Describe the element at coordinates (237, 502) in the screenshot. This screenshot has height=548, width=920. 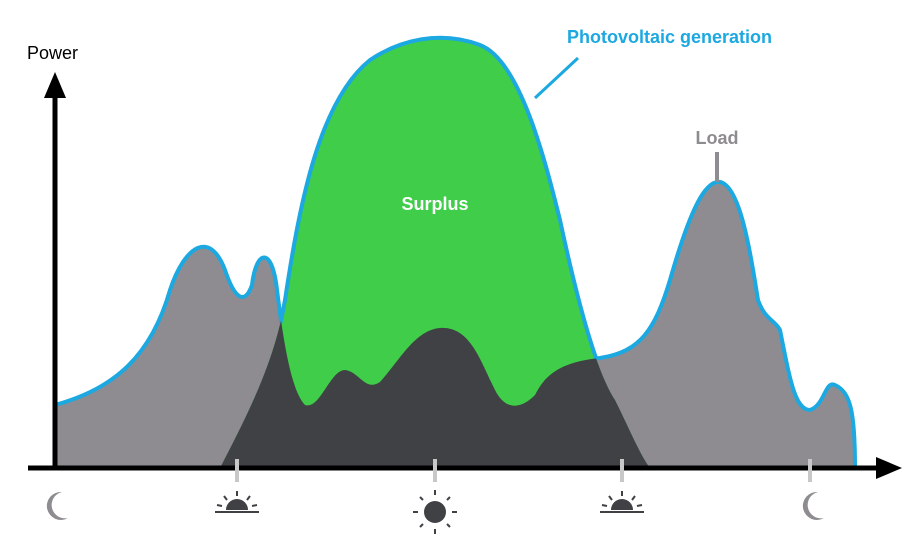
I see `sunrise-icon` at that location.